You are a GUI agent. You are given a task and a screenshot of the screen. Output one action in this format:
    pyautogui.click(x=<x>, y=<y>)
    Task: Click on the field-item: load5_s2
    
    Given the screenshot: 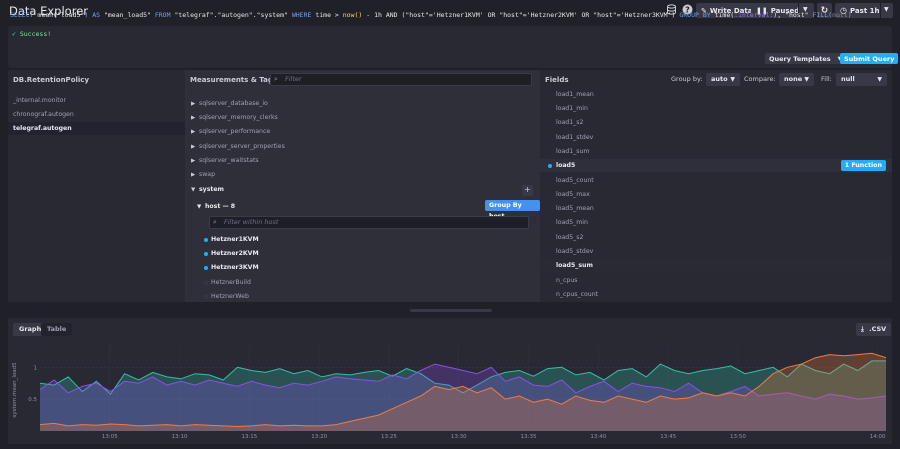 What is the action you would take?
    pyautogui.click(x=570, y=237)
    